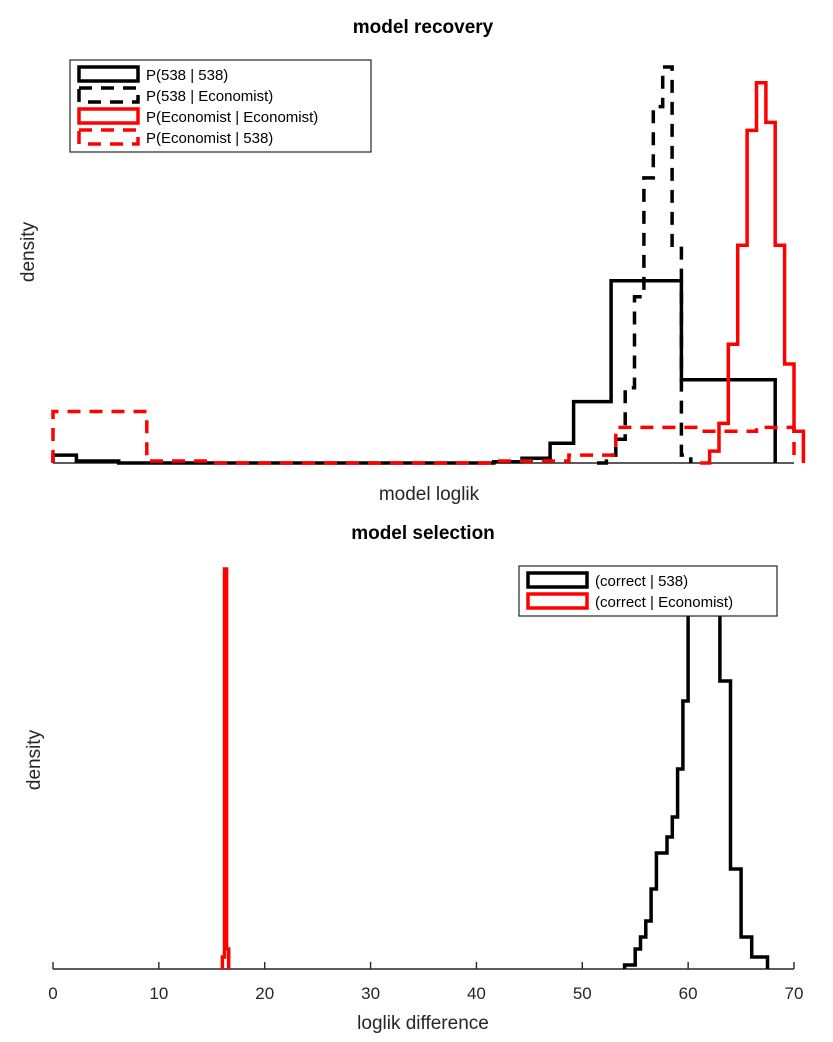 This screenshot has width=833, height=1042. Describe the element at coordinates (688, 993) in the screenshot. I see `x-tick-label: 60` at that location.